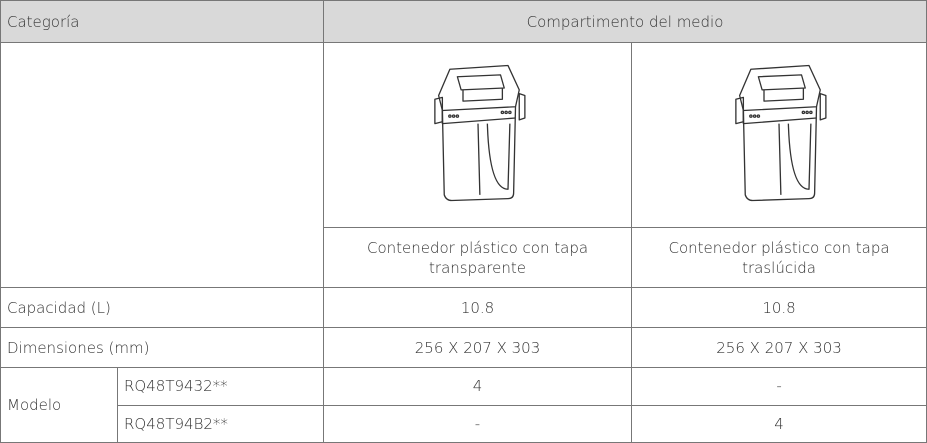 Image resolution: width=927 pixels, height=443 pixels. I want to click on header-row: Categoría Compartimento del medio, so click(463, 21).